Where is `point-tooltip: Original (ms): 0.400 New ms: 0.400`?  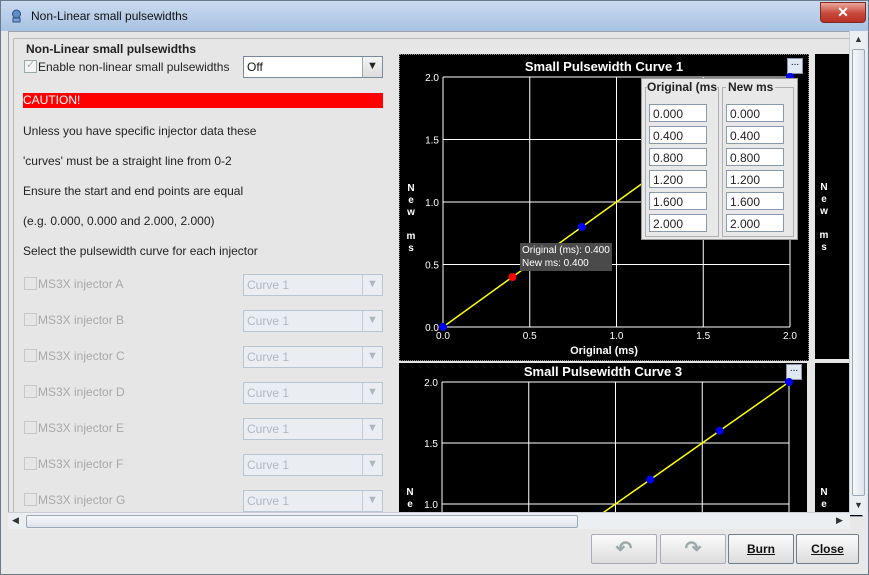
point-tooltip: Original (ms): 0.400 New ms: 0.400 is located at coordinates (566, 257).